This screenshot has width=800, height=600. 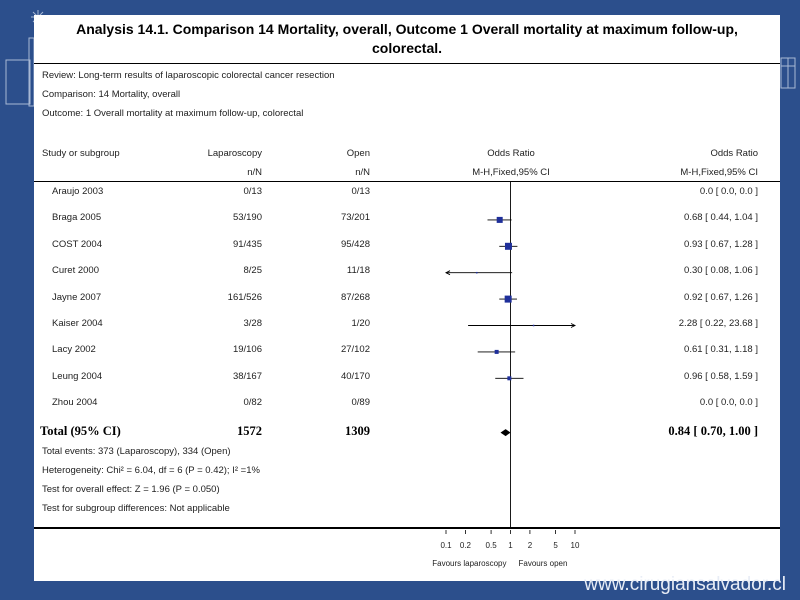 What do you see at coordinates (253, 323) in the screenshot?
I see `study-lap-events: 3/28` at bounding box center [253, 323].